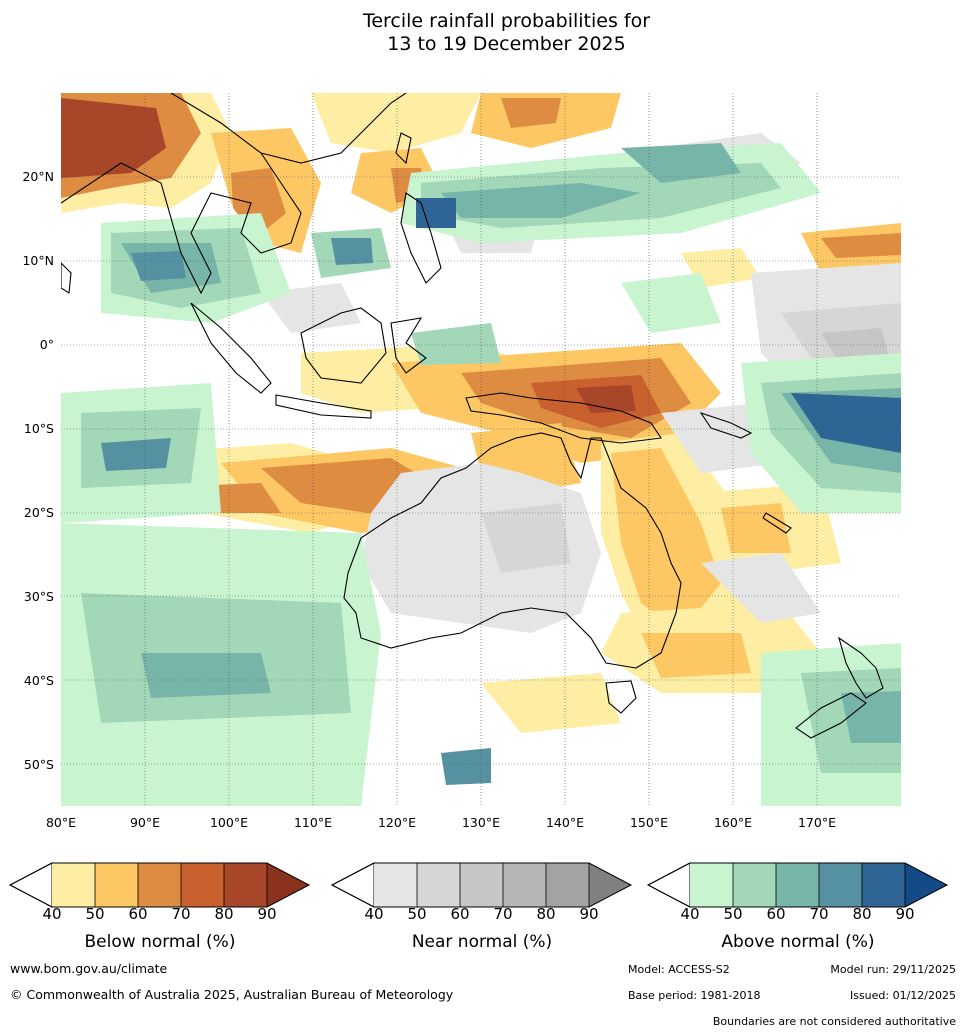  Describe the element at coordinates (902, 995) in the screenshot. I see `issued-date: Issued: 01/12/2025` at that location.